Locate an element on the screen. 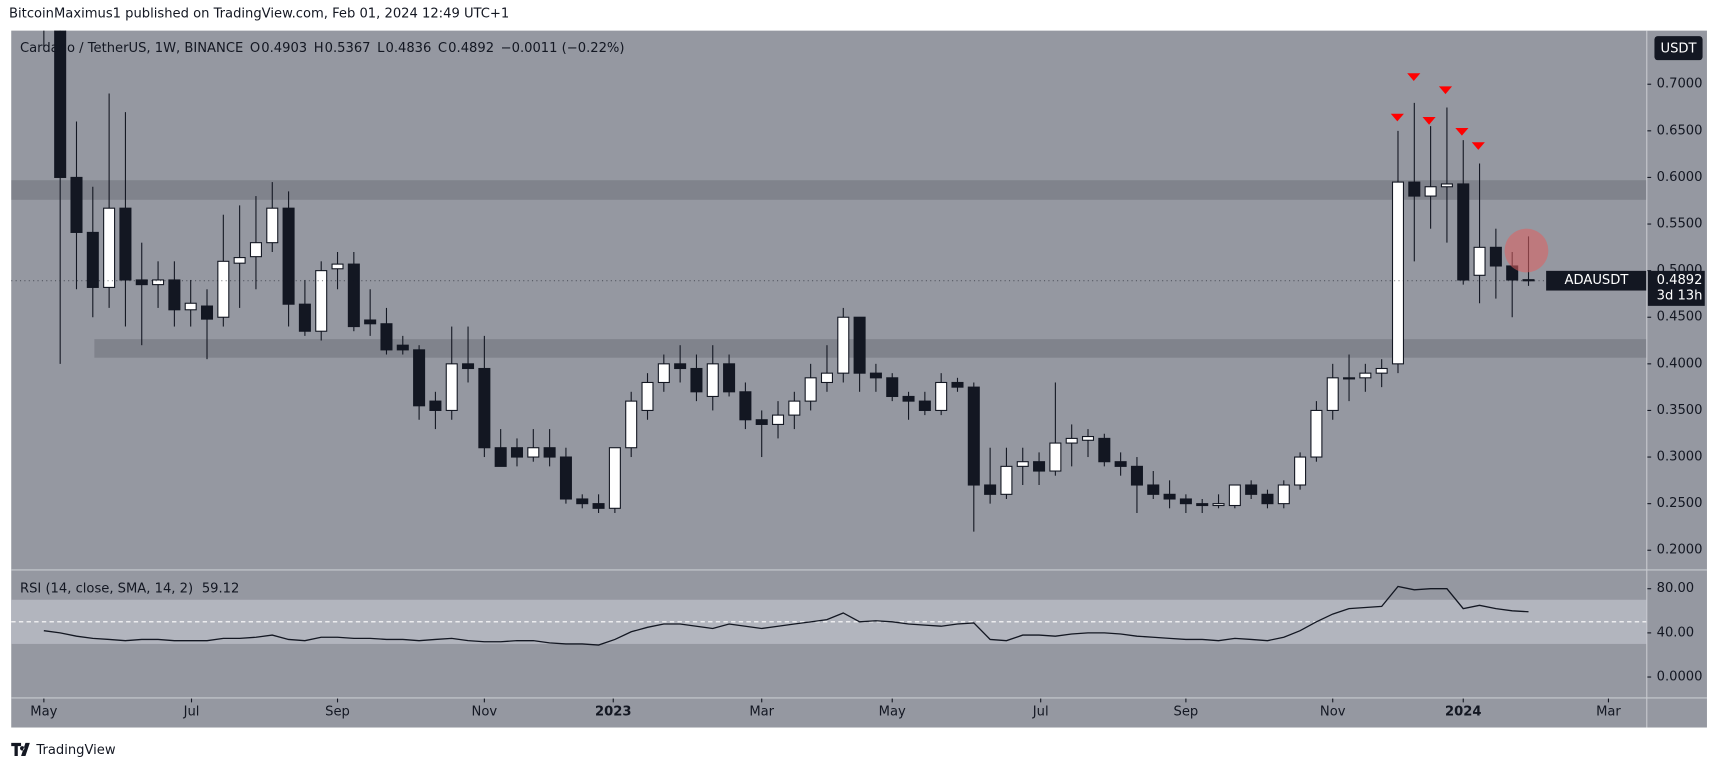 This screenshot has width=1716, height=768. y-tick-label: 0.2500 is located at coordinates (1680, 503).